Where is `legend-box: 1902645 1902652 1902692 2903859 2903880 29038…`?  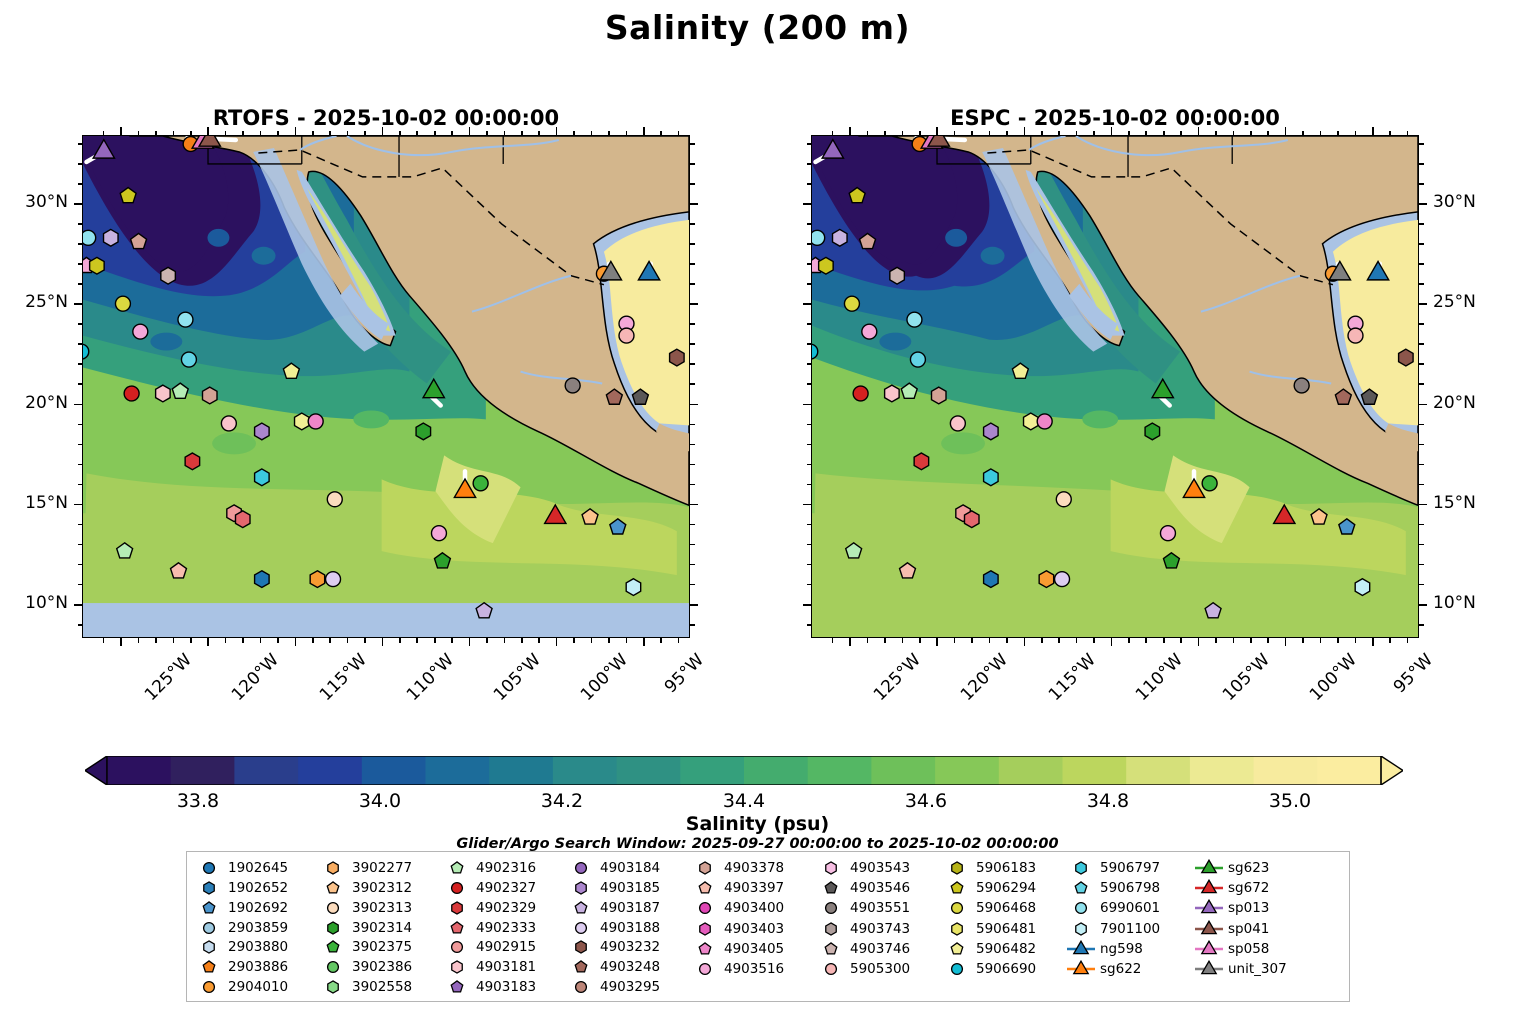
legend-box: 1902645 1902652 1902692 2903859 2903880 29038… is located at coordinates (768, 926).